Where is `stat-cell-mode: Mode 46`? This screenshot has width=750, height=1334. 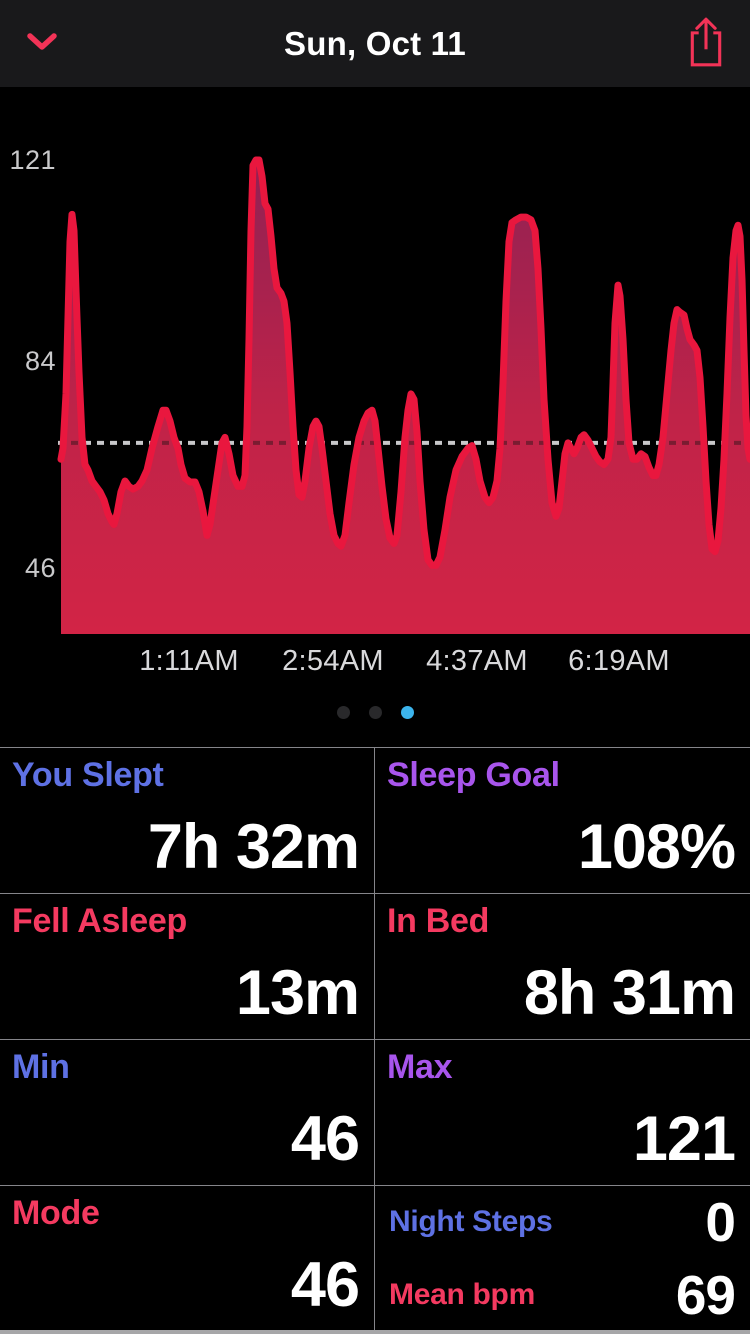
stat-cell-mode: Mode 46 is located at coordinates (187, 1258).